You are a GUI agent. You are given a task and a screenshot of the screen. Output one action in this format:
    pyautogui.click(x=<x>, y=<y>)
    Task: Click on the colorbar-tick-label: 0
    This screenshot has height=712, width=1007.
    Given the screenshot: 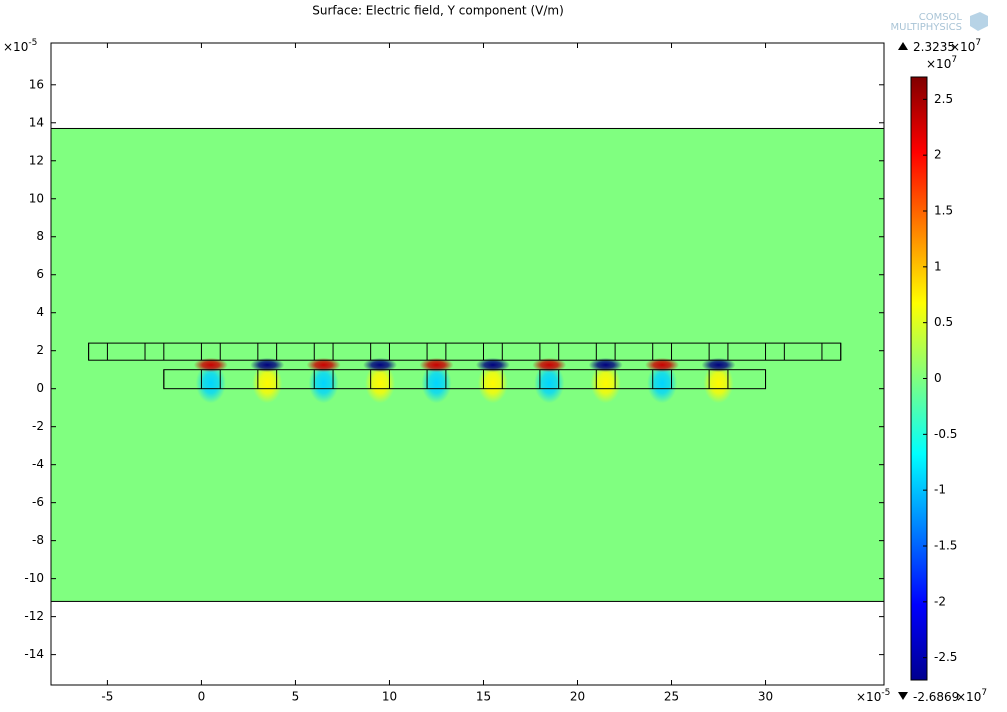 What is the action you would take?
    pyautogui.click(x=938, y=378)
    